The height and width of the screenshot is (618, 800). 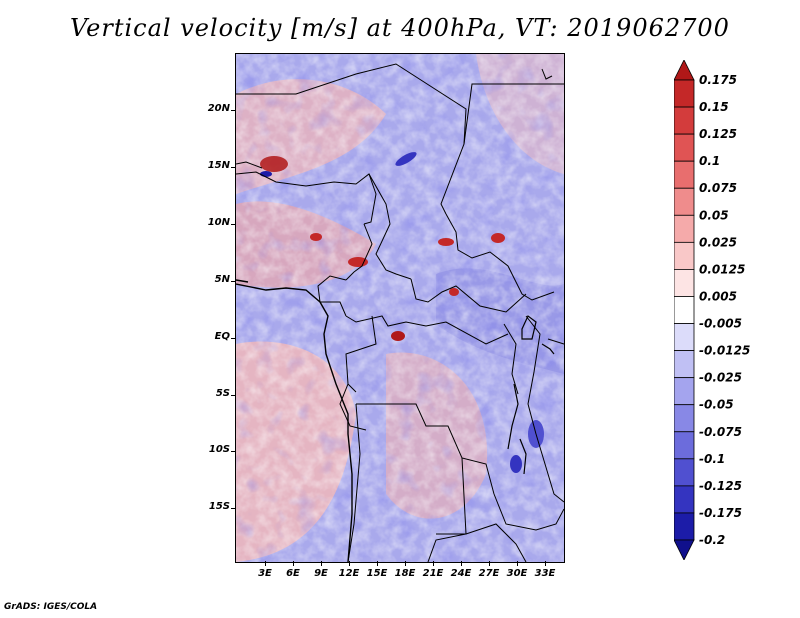 I want to click on lat-tick-label: 5S, so click(x=222, y=393).